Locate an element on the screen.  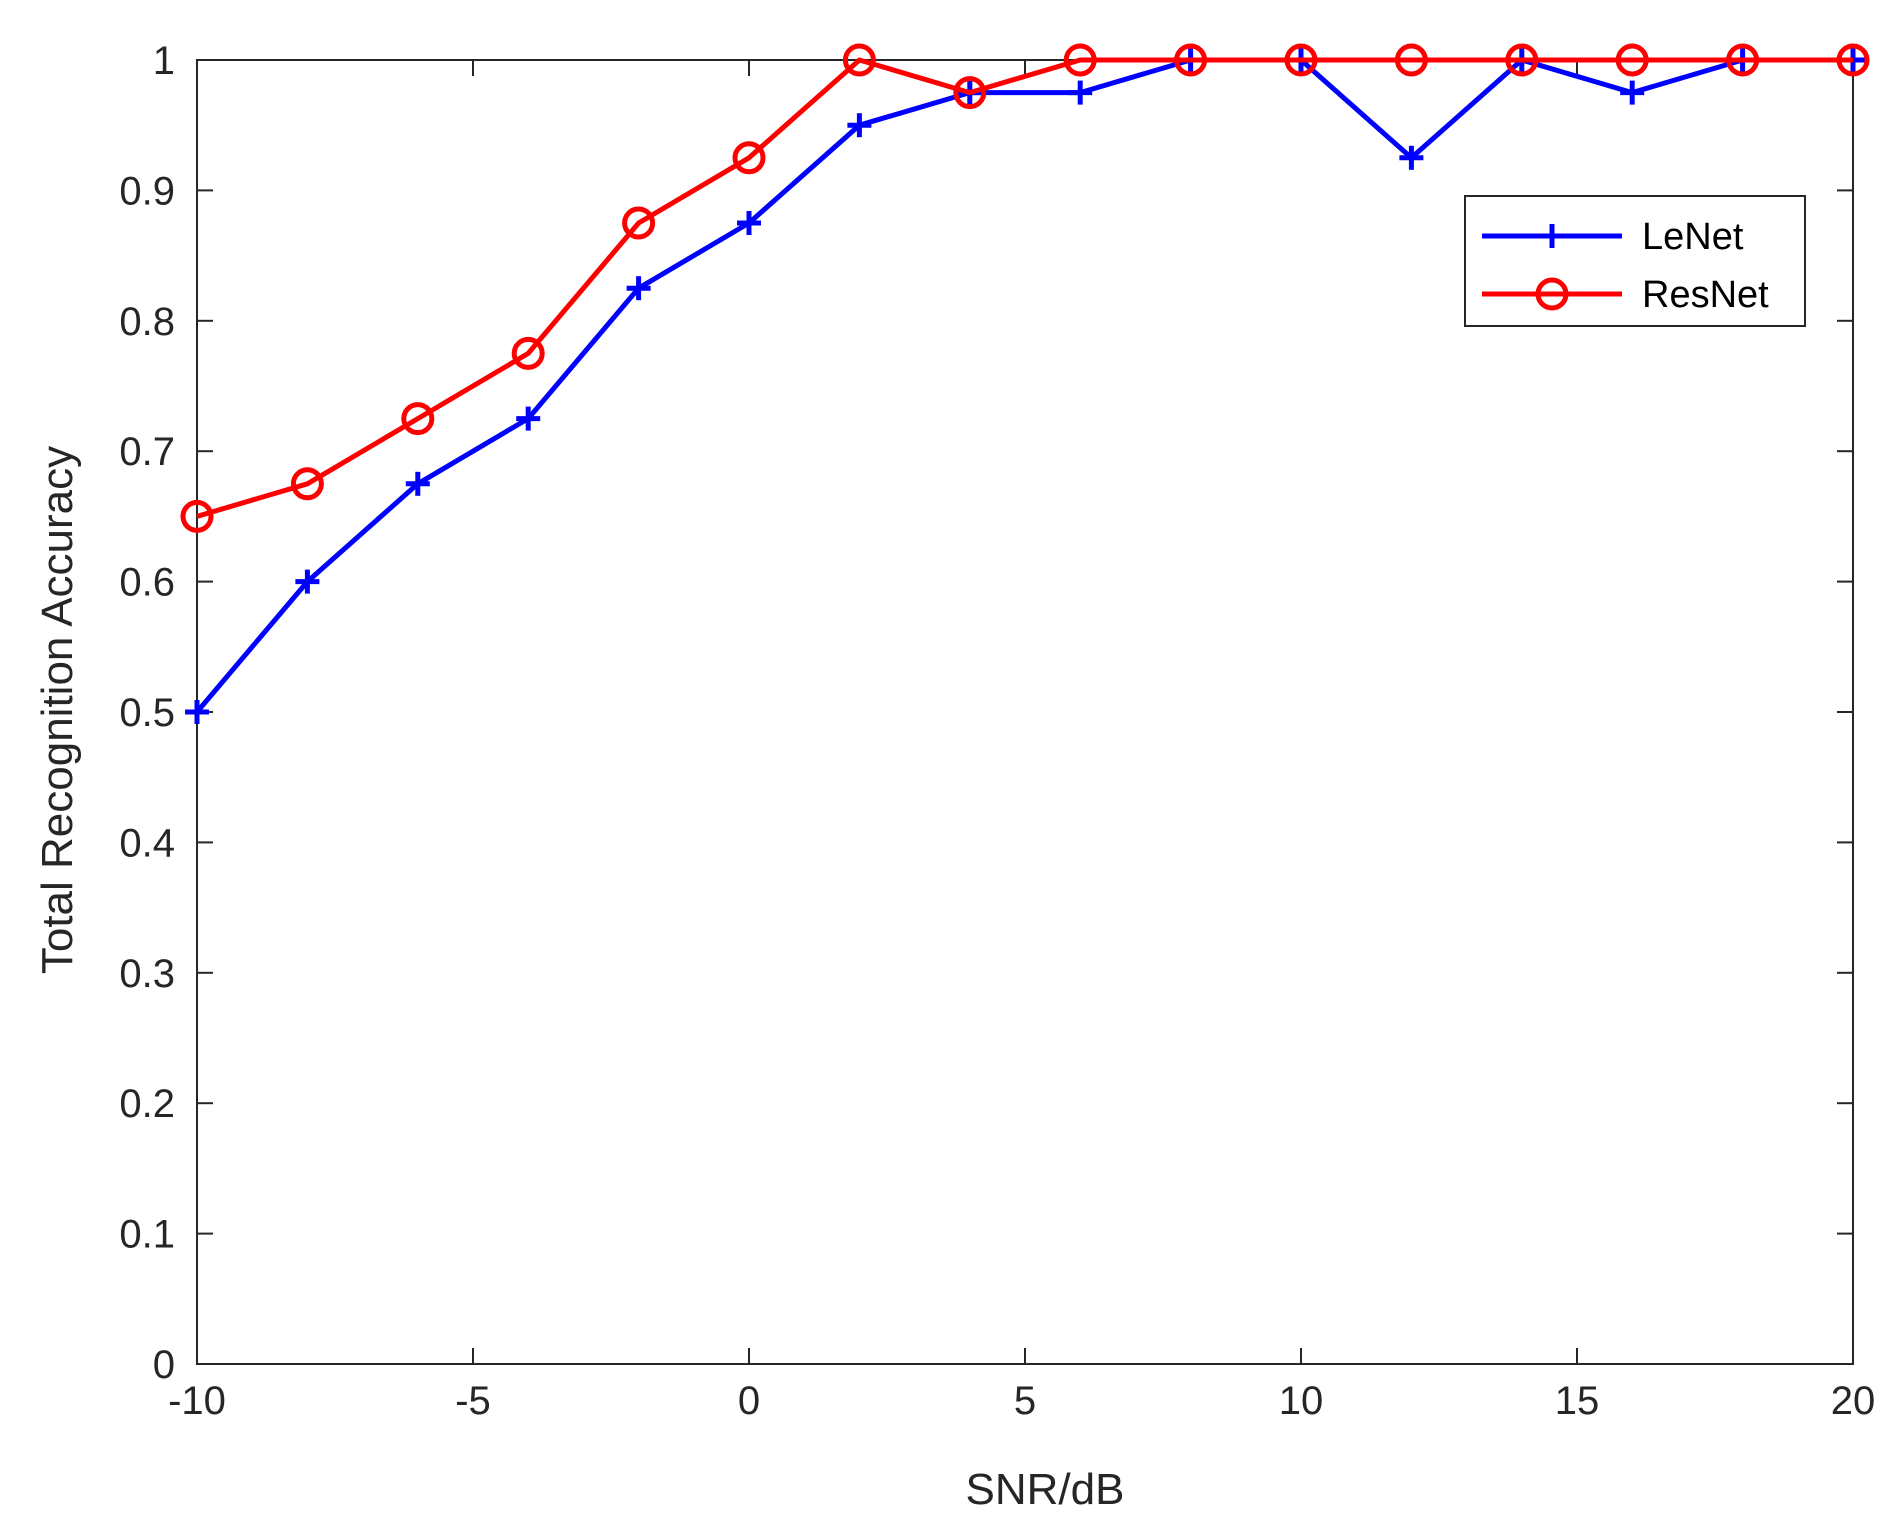
y-tick-label: 0.3 is located at coordinates (147, 974).